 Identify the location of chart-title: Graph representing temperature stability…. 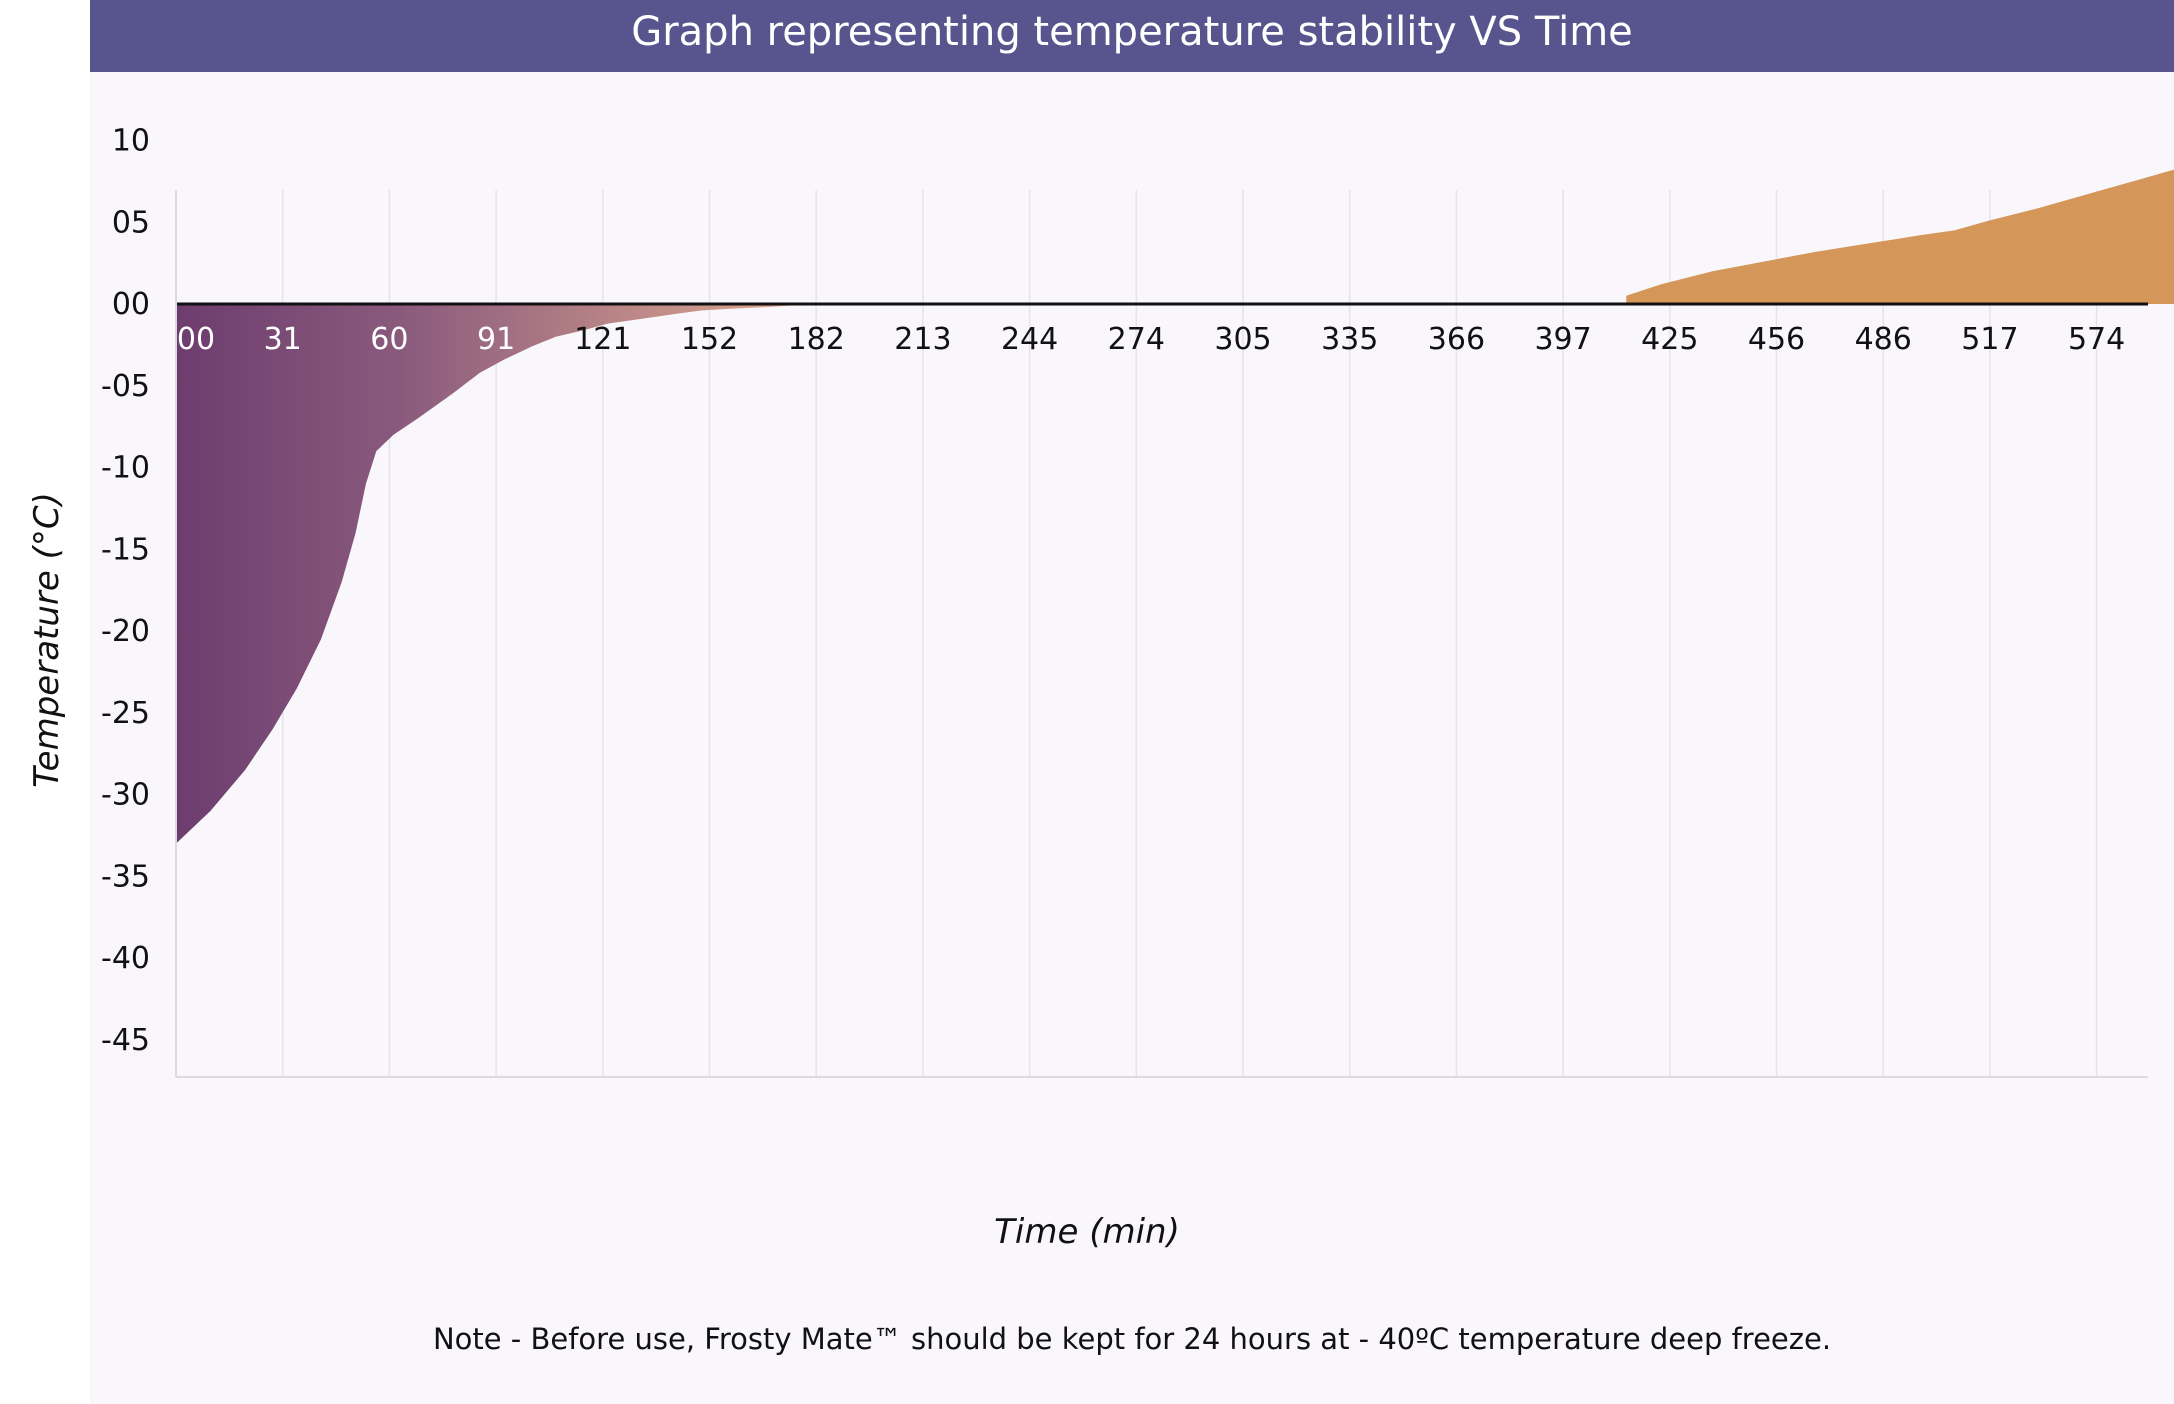
(1132, 36).